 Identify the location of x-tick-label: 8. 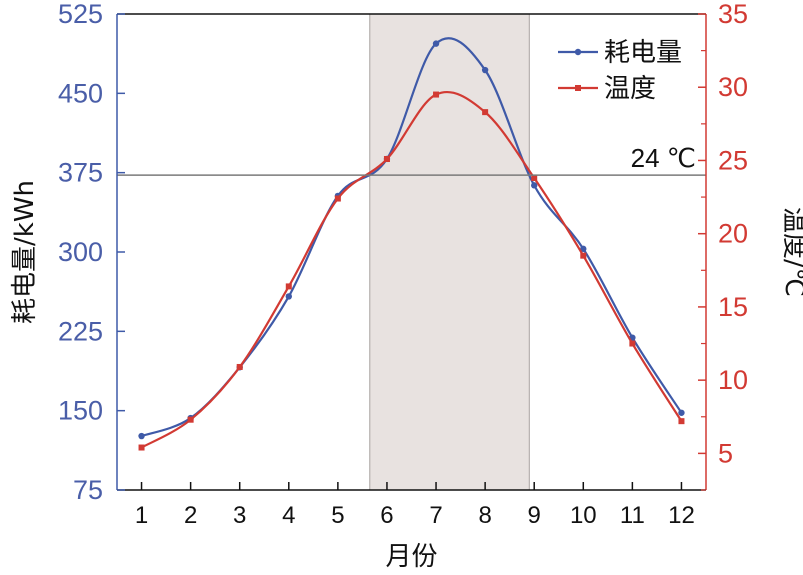
(484, 515).